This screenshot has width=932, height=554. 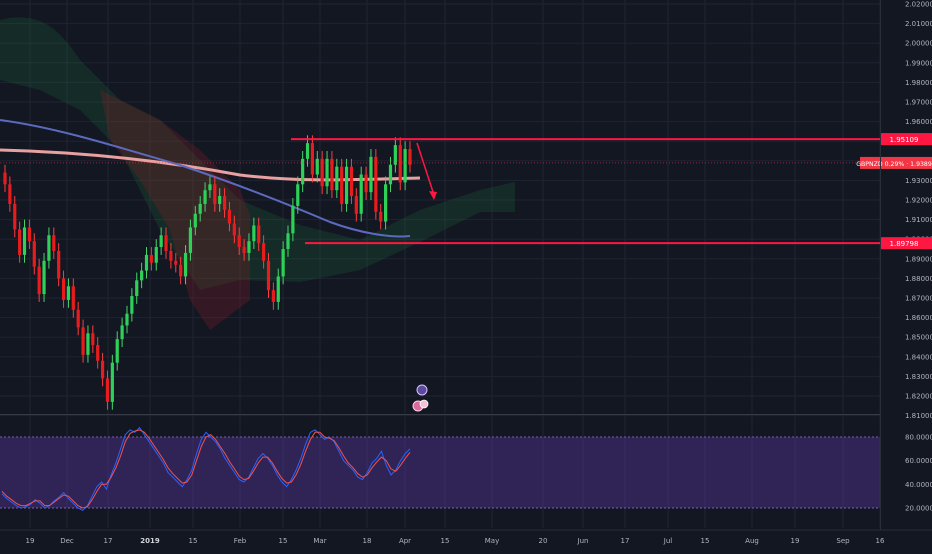 I want to click on price-tick-label: 1.91000, so click(x=918, y=220).